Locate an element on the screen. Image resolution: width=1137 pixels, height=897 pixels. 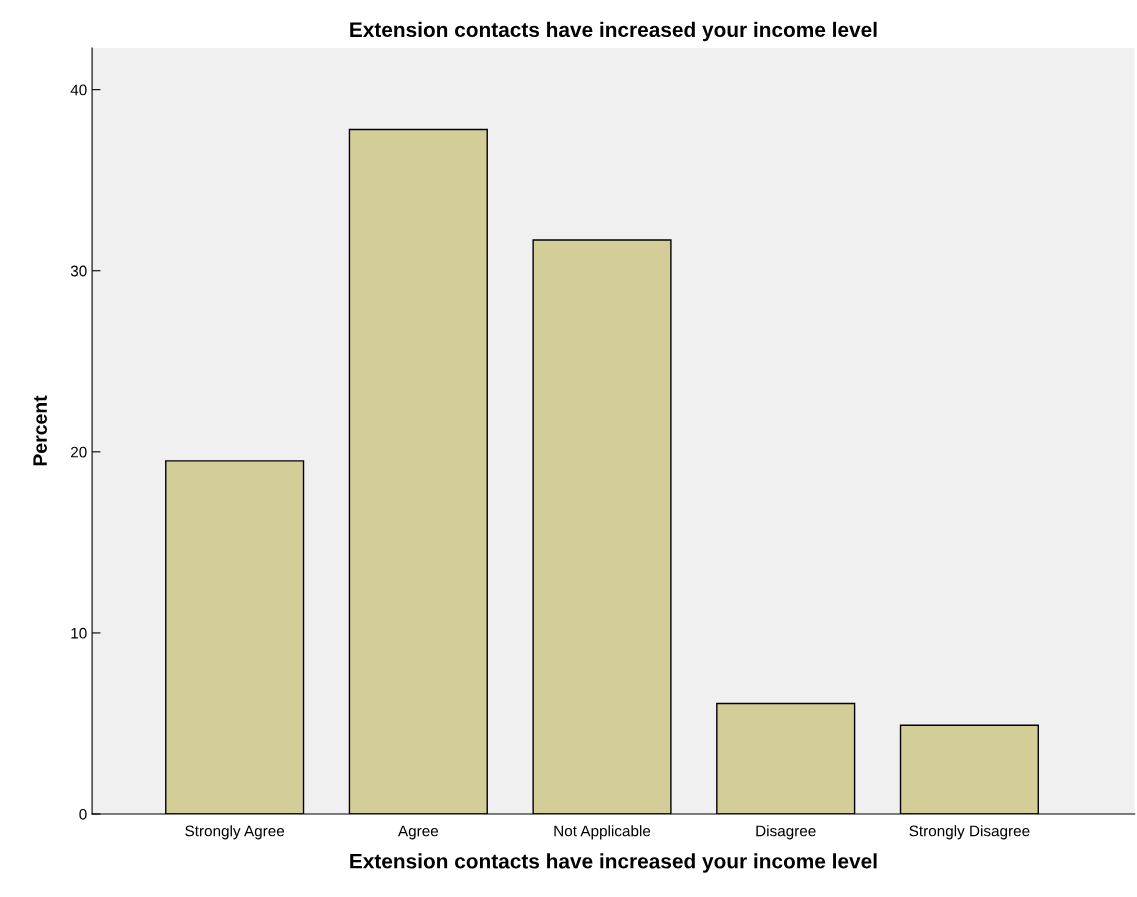
x-tick-label: Strongly Disagree is located at coordinates (969, 832).